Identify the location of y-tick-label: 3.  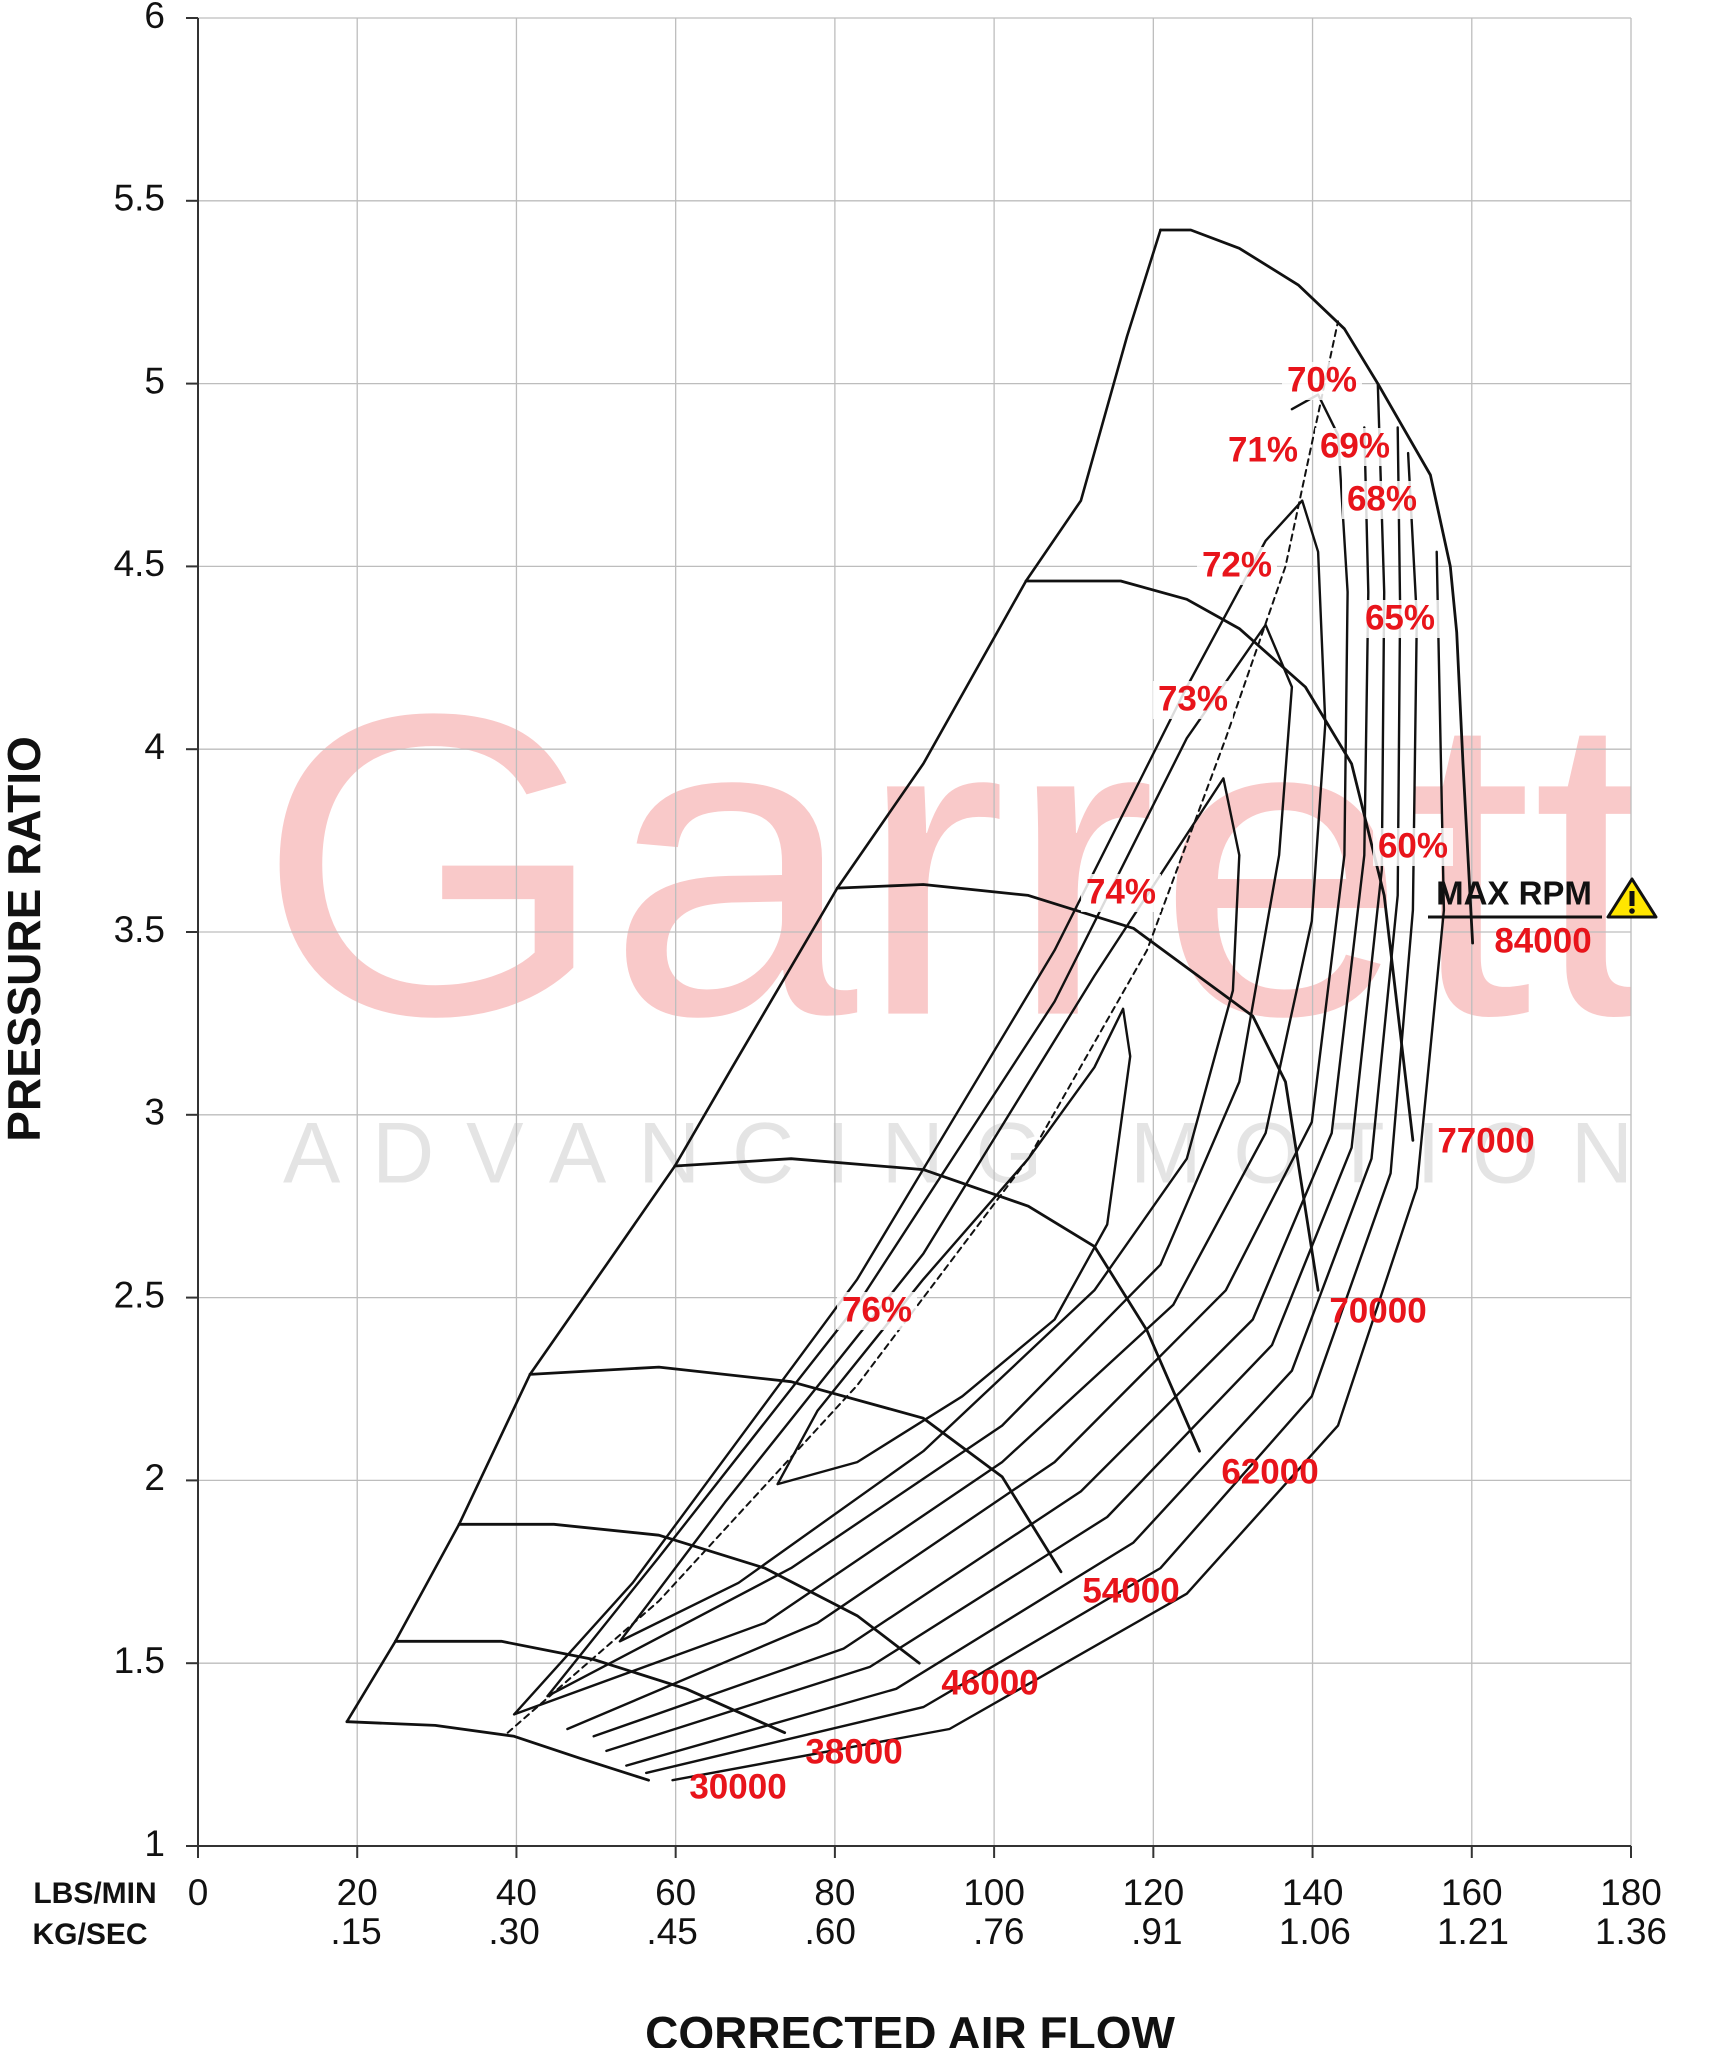
(154, 1112).